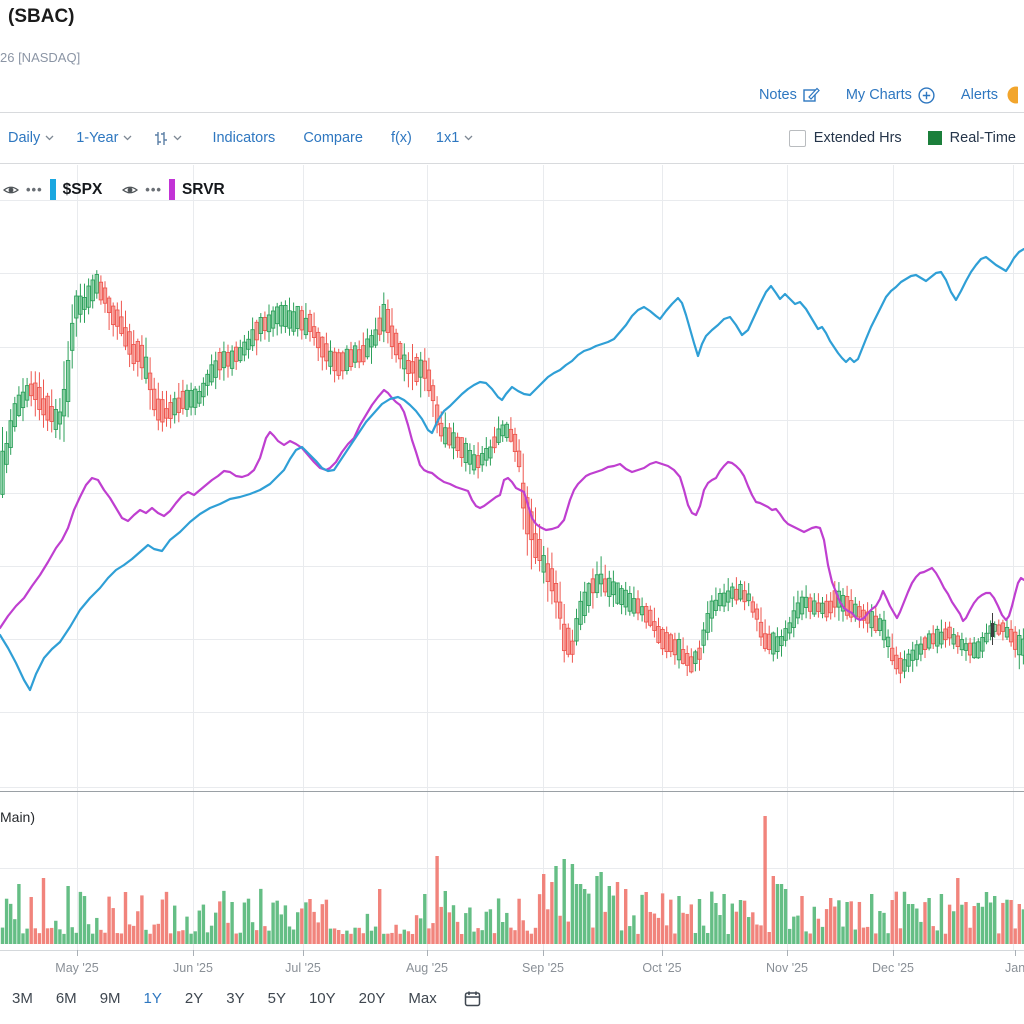 The image size is (1024, 1024). What do you see at coordinates (76, 968) in the screenshot?
I see `x-axis-tick-label: May '25` at bounding box center [76, 968].